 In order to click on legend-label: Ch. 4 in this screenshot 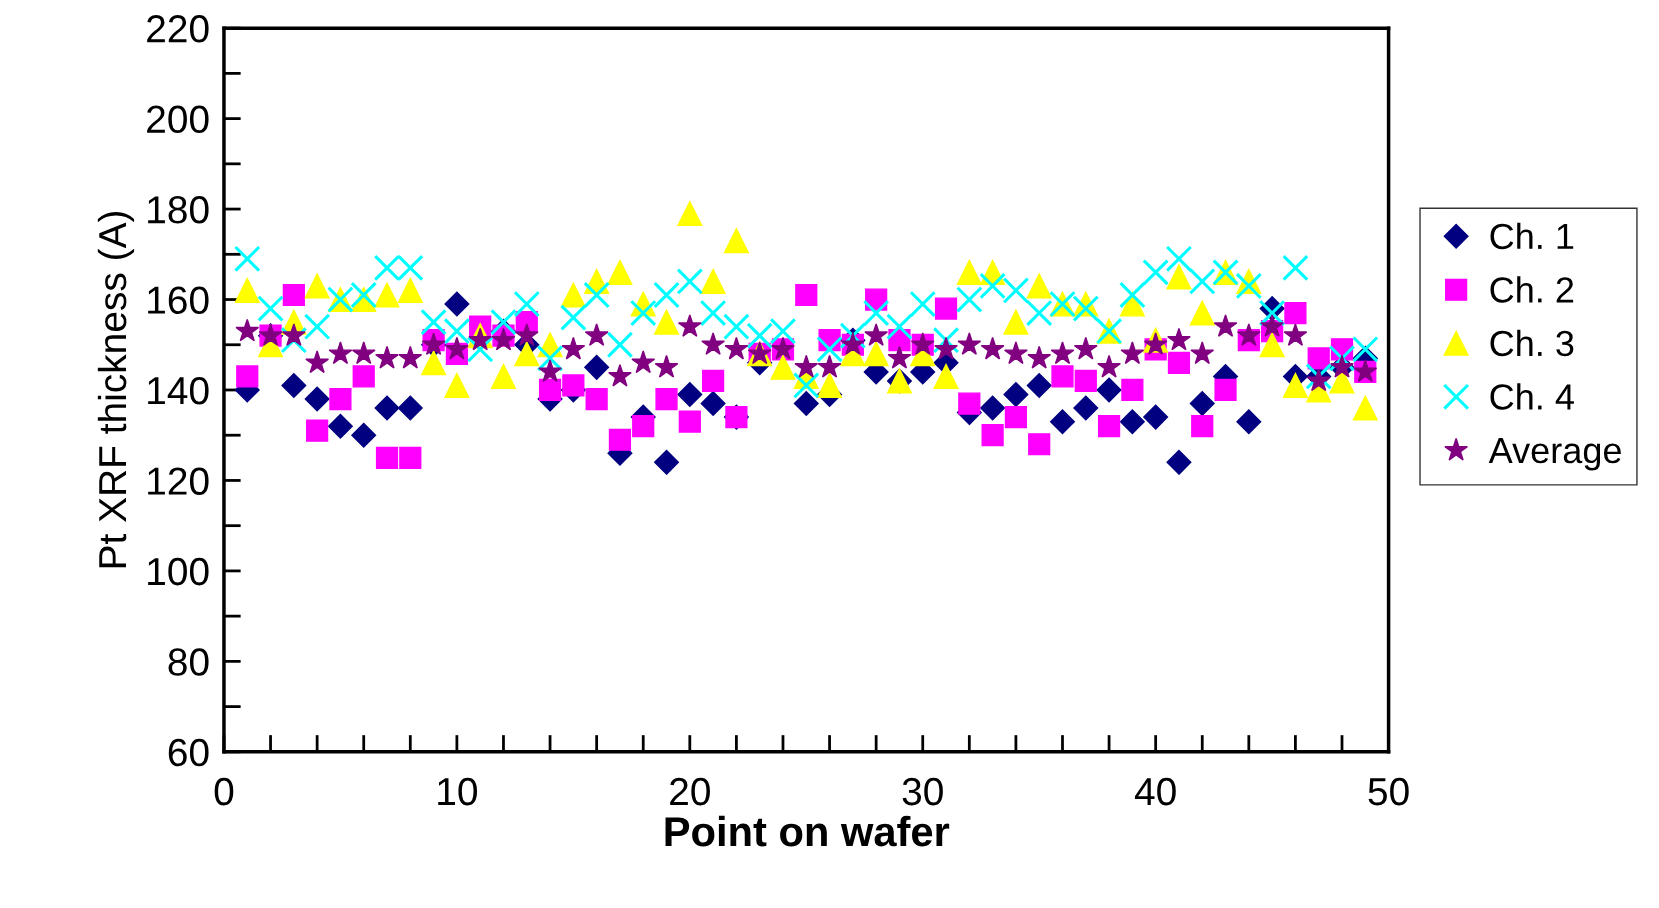, I will do `click(1532, 396)`.